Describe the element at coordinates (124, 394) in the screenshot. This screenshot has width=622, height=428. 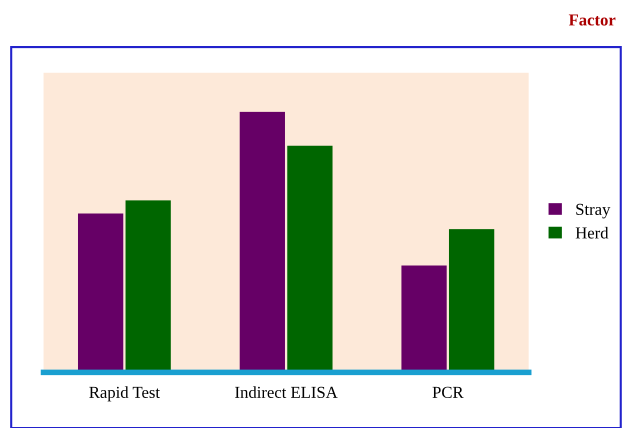
I see `x-tick-label: Rapid Test` at that location.